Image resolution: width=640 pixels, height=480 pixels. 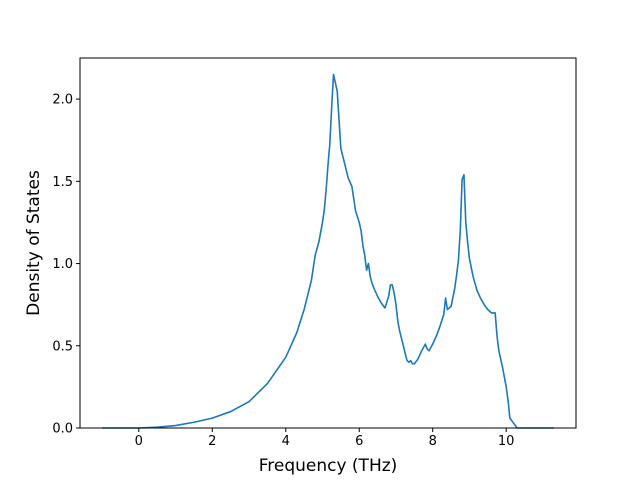 What do you see at coordinates (139, 441) in the screenshot?
I see `x-tick-label: 0` at bounding box center [139, 441].